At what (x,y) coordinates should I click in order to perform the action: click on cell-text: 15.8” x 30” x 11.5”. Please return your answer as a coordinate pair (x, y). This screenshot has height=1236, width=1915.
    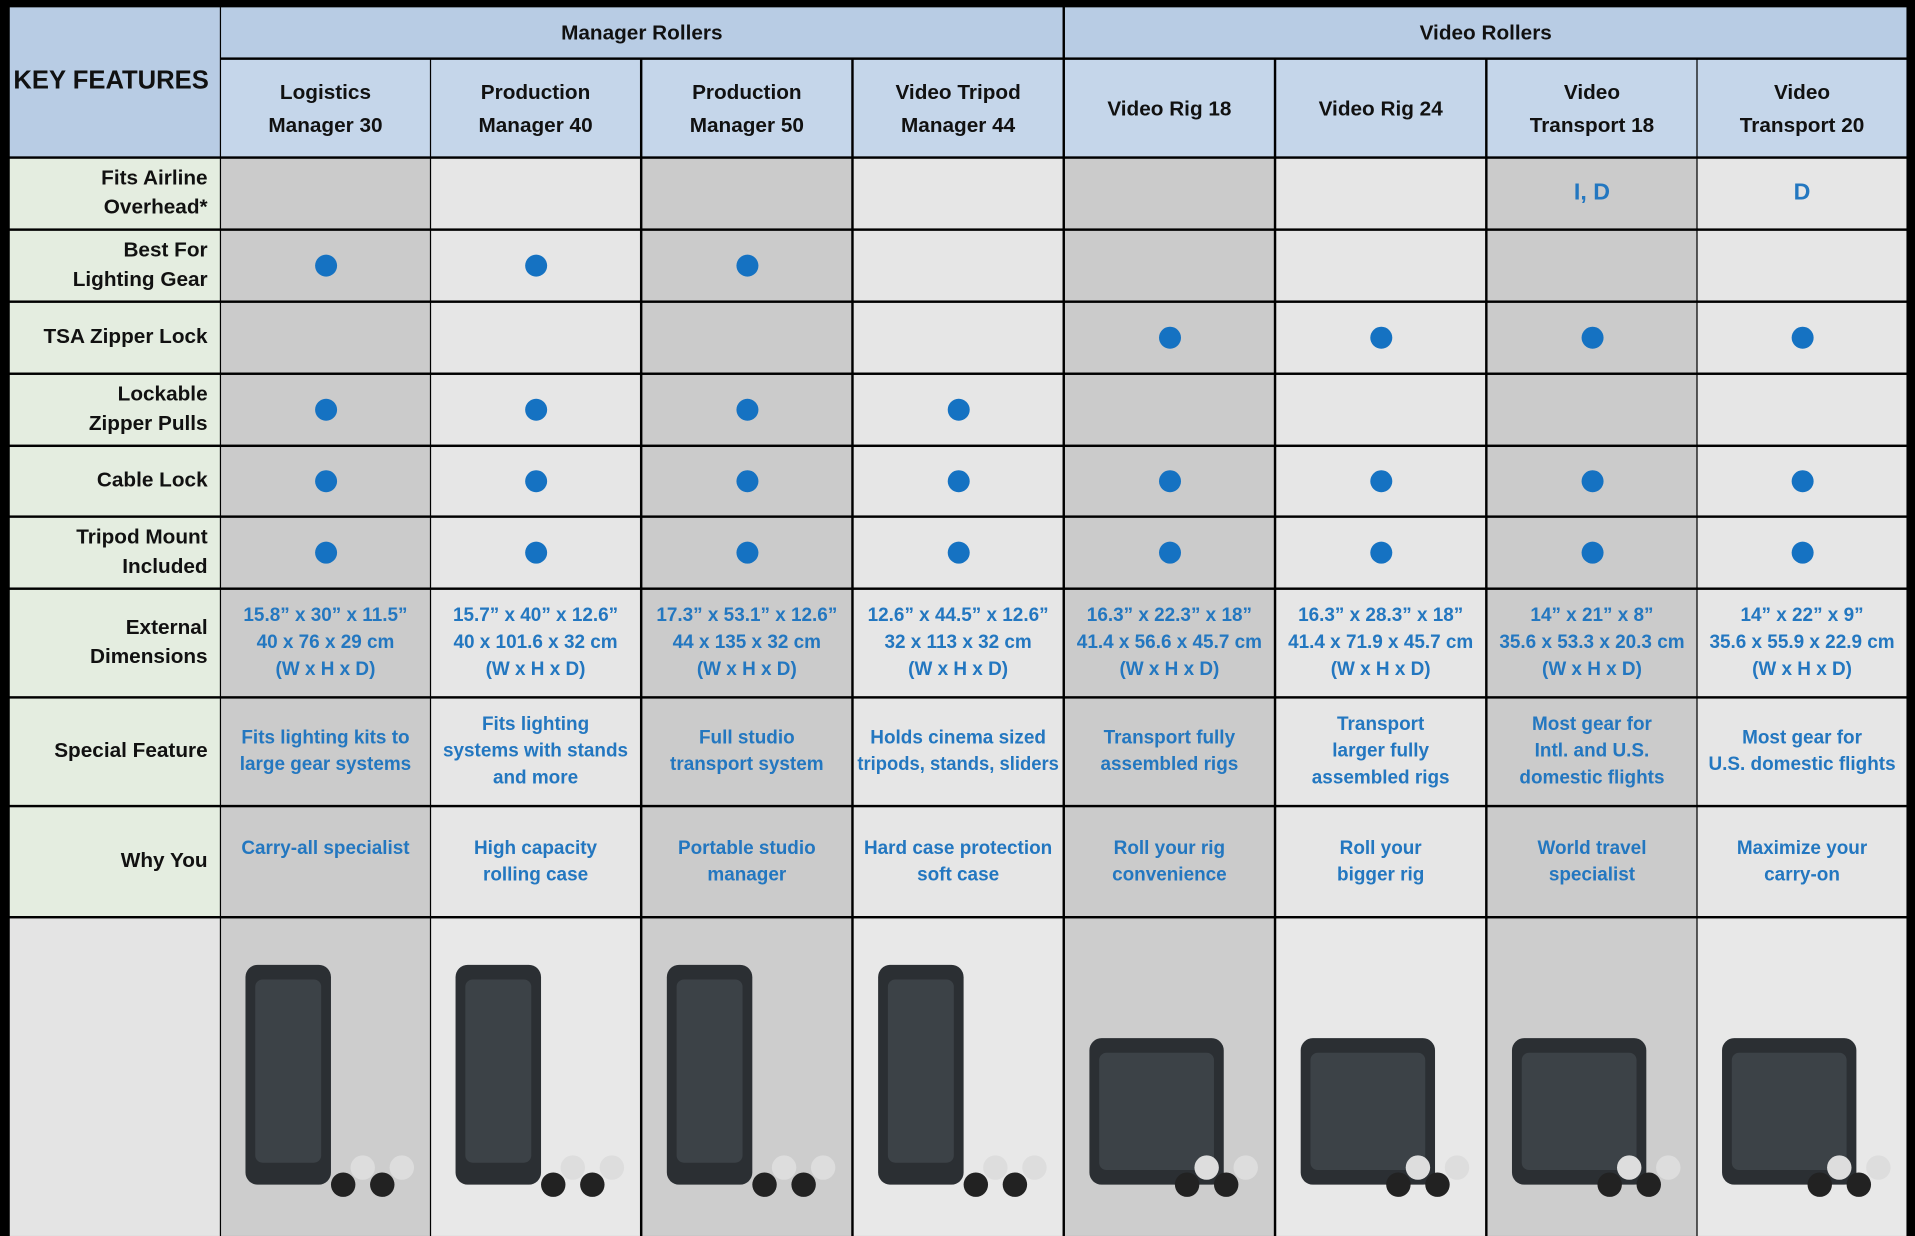
    Looking at the image, I should click on (325, 615).